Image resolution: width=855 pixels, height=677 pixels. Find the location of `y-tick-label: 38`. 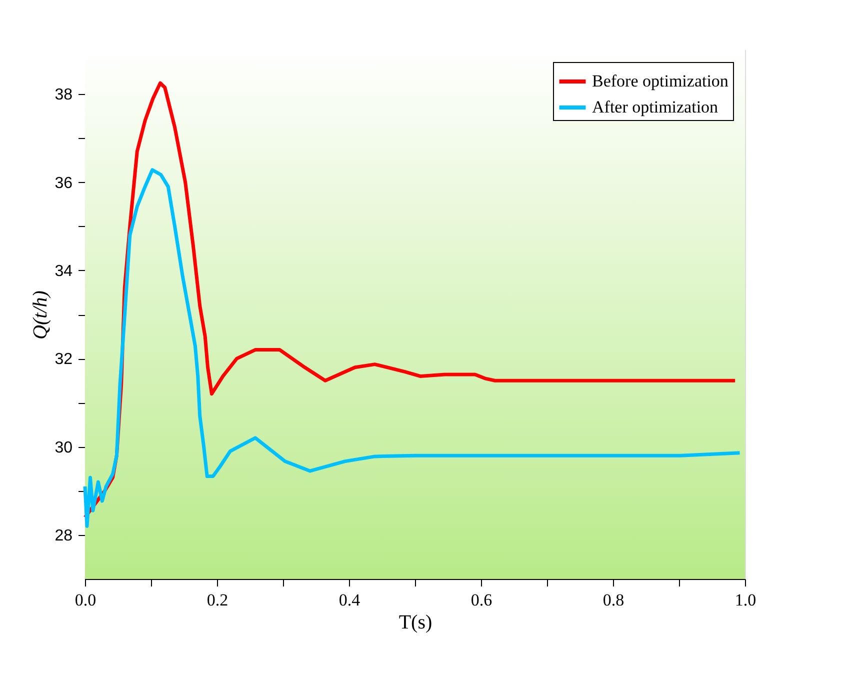

y-tick-label: 38 is located at coordinates (63, 95).